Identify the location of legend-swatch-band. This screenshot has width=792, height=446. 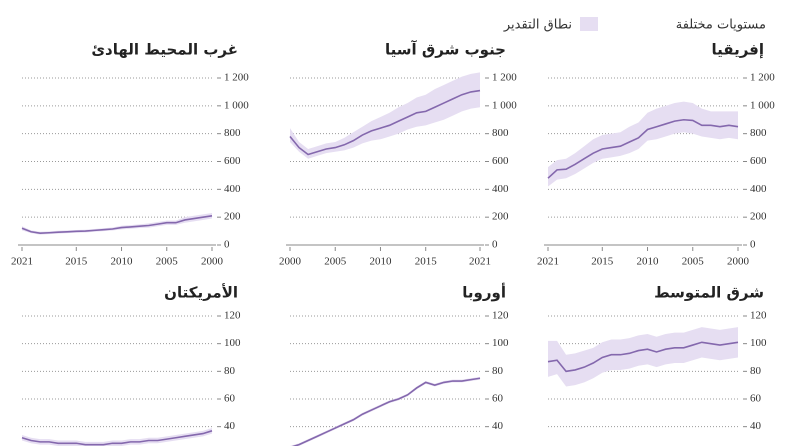
(589, 24).